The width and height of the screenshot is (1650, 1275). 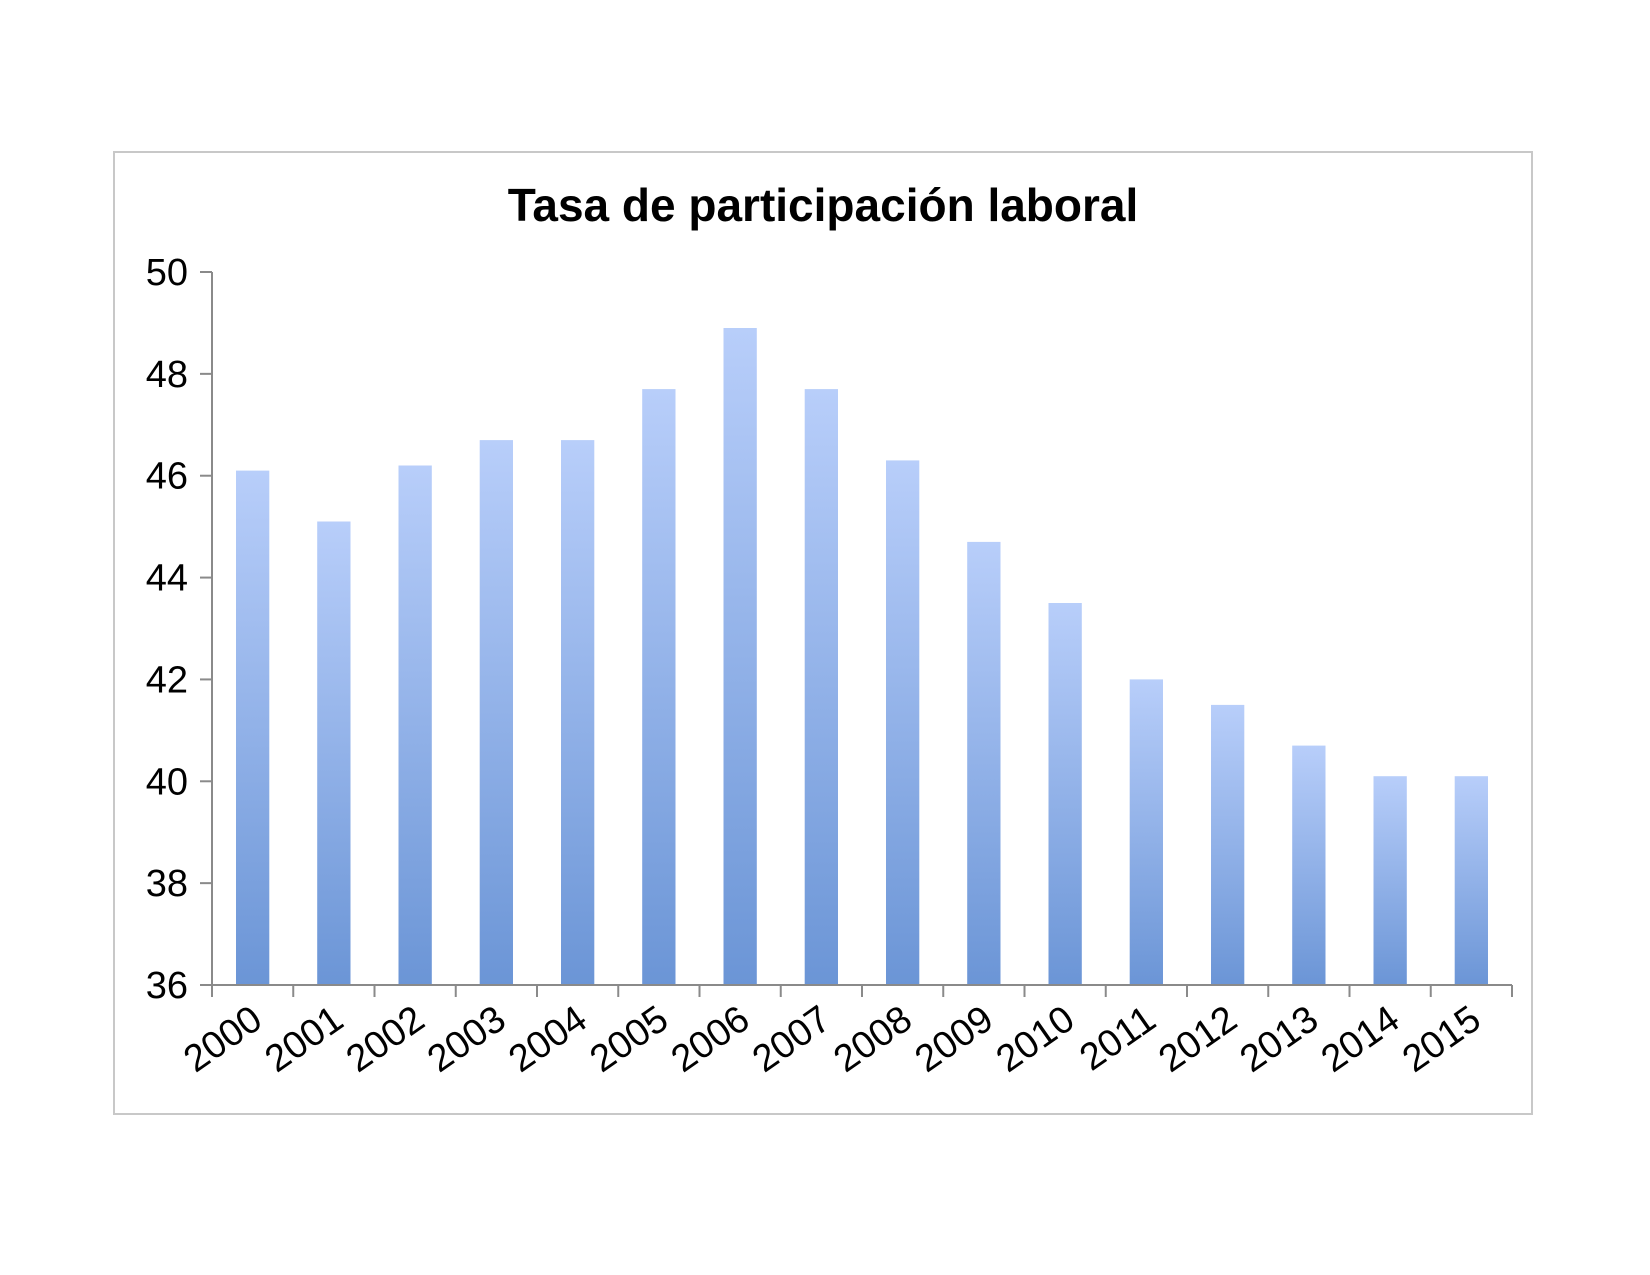 I want to click on y-tick-label: 40, so click(x=167, y=782).